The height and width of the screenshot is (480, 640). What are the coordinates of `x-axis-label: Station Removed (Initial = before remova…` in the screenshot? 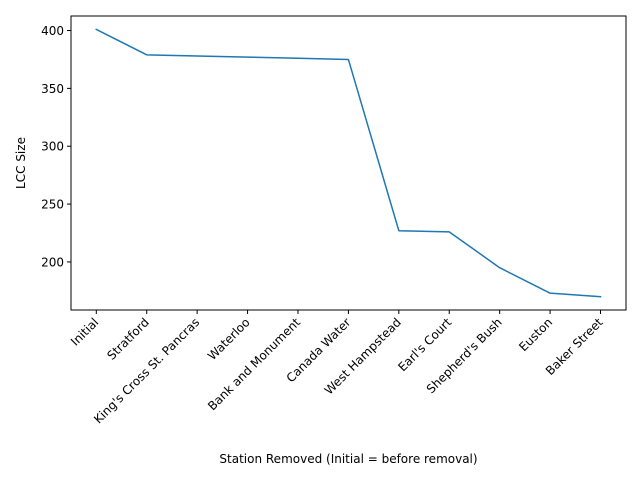 It's located at (348, 459).